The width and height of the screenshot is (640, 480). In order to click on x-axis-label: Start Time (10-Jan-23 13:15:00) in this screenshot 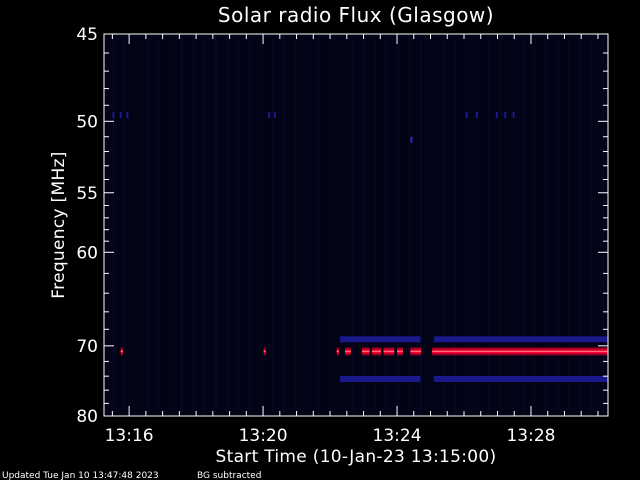, I will do `click(356, 457)`.